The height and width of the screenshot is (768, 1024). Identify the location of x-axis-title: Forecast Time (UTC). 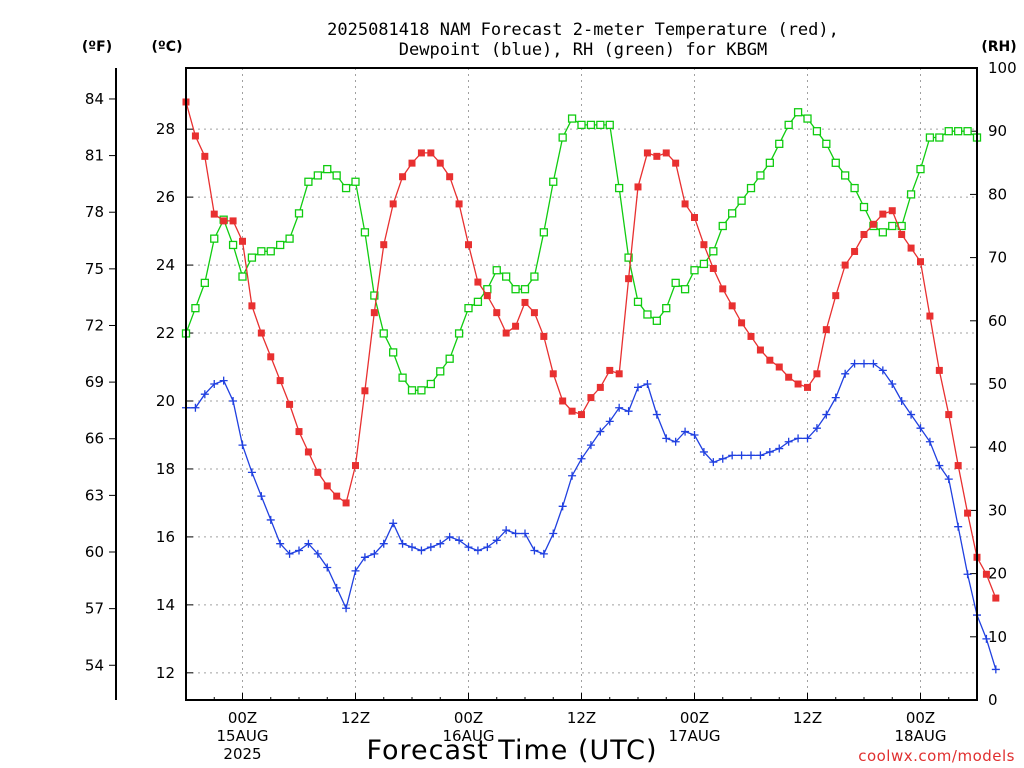
(511, 750).